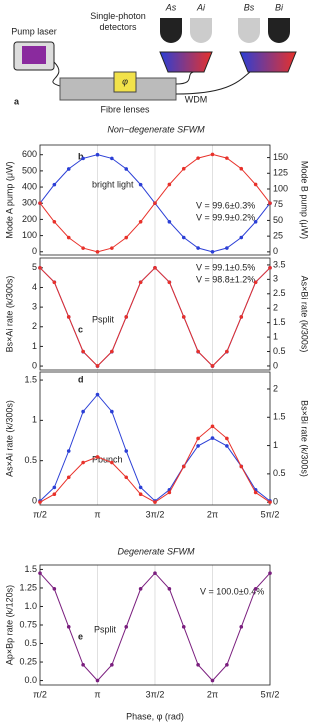 The height and width of the screenshot is (727, 320). Describe the element at coordinates (107, 459) in the screenshot. I see `annotation: Pbunch` at that location.